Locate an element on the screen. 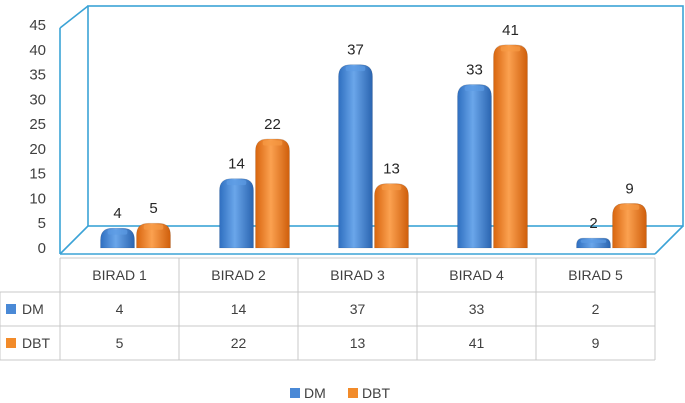 The width and height of the screenshot is (685, 403). table-series-name: DM is located at coordinates (33, 309).